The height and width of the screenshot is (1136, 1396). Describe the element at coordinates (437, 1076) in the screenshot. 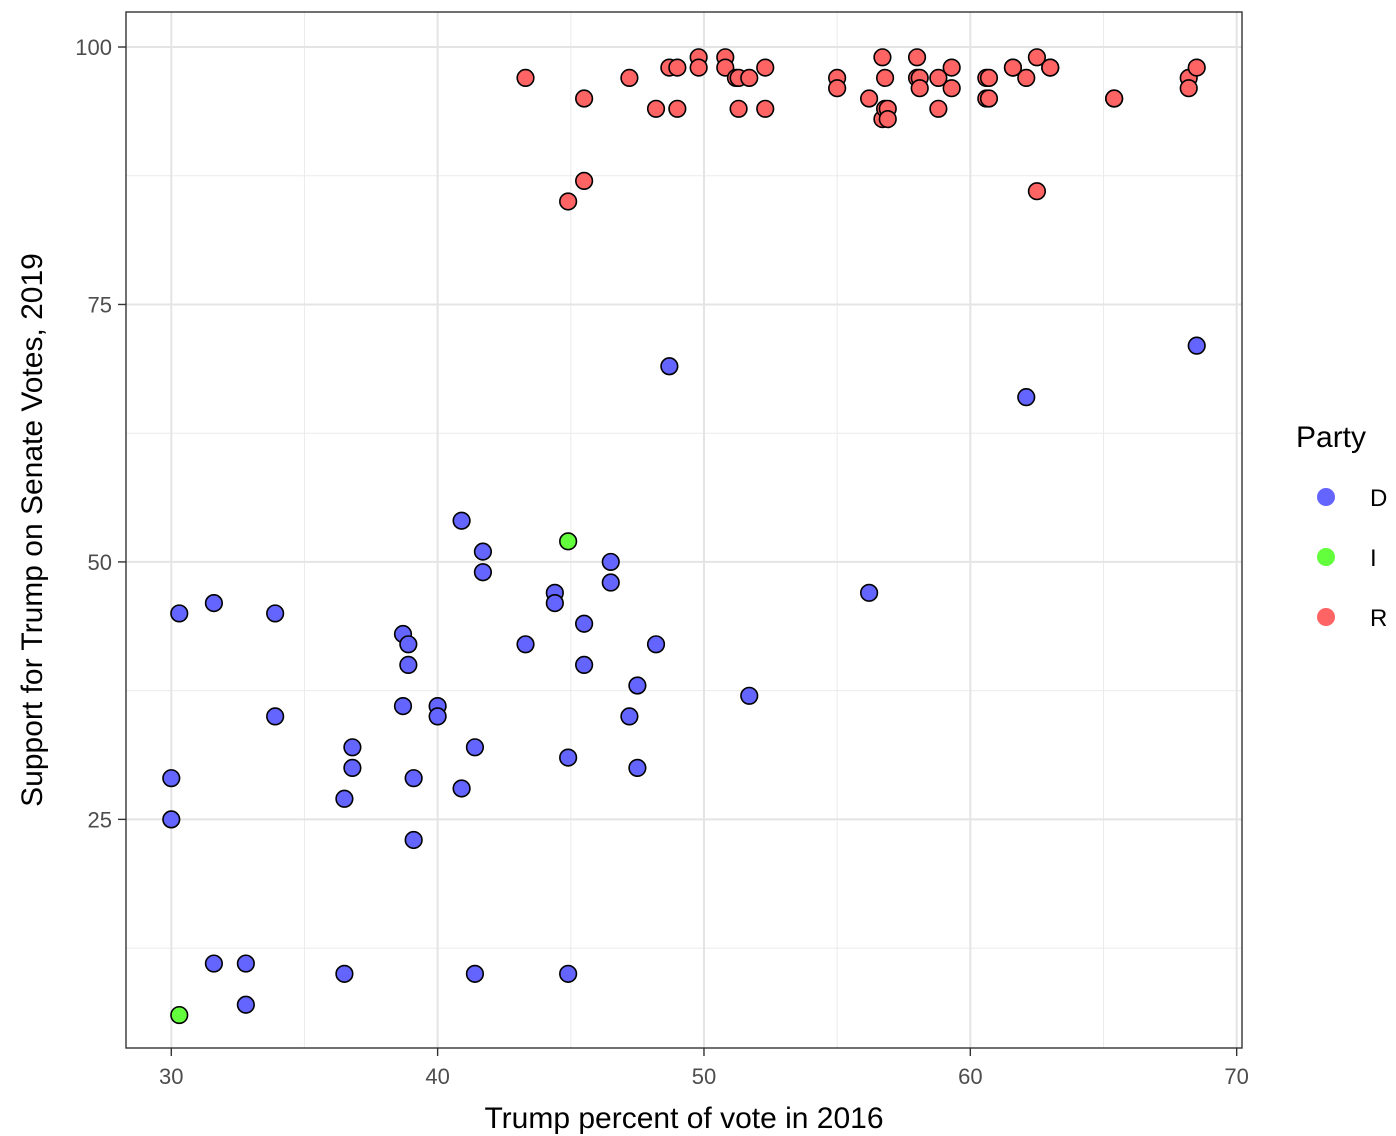

I see `x-tick-label: 40` at that location.